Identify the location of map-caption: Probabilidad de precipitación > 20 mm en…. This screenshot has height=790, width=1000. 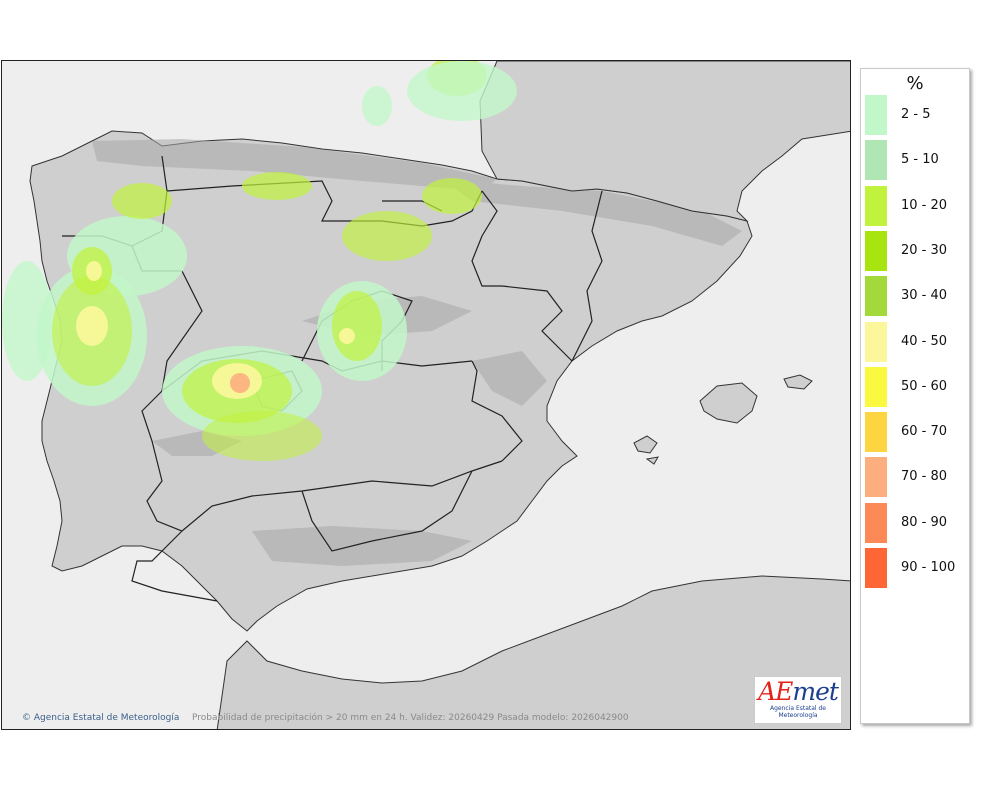
(410, 718).